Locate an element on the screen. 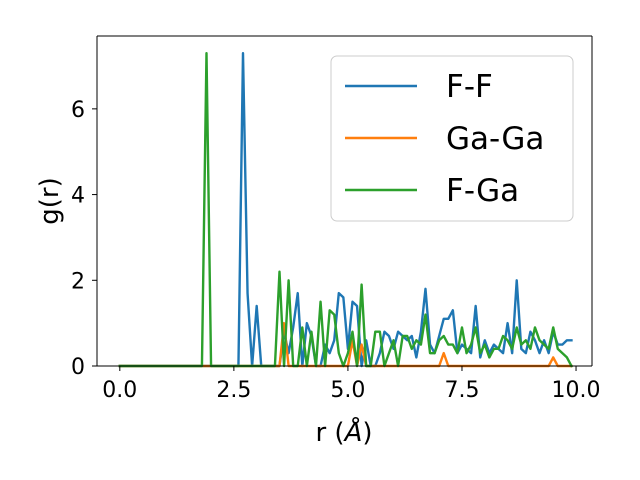  legend: F-F Ga-Ga F-Ga is located at coordinates (452, 138).